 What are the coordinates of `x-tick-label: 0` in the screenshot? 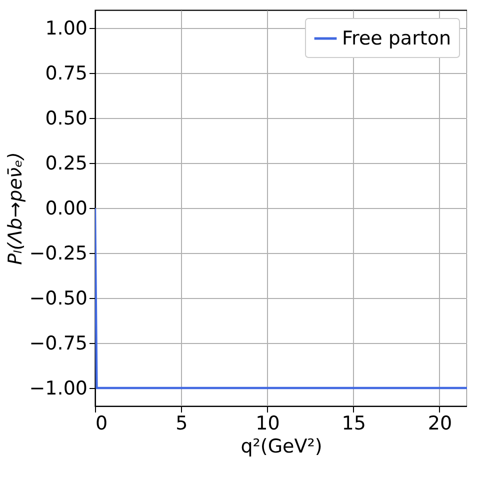 It's located at (102, 423).